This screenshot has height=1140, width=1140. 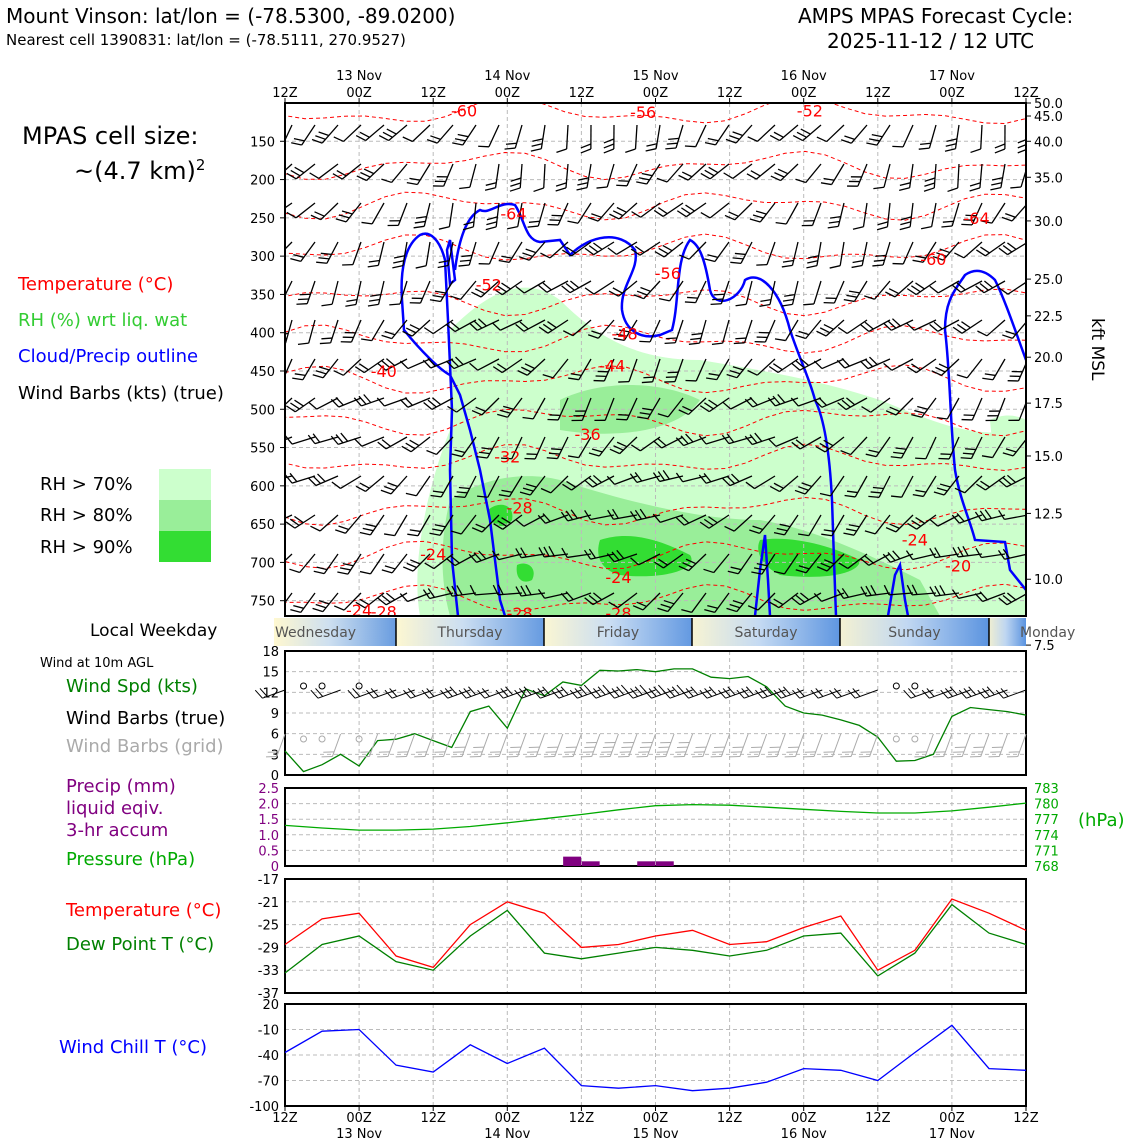 I want to click on pressure-tick-label: 400, so click(x=262, y=334).